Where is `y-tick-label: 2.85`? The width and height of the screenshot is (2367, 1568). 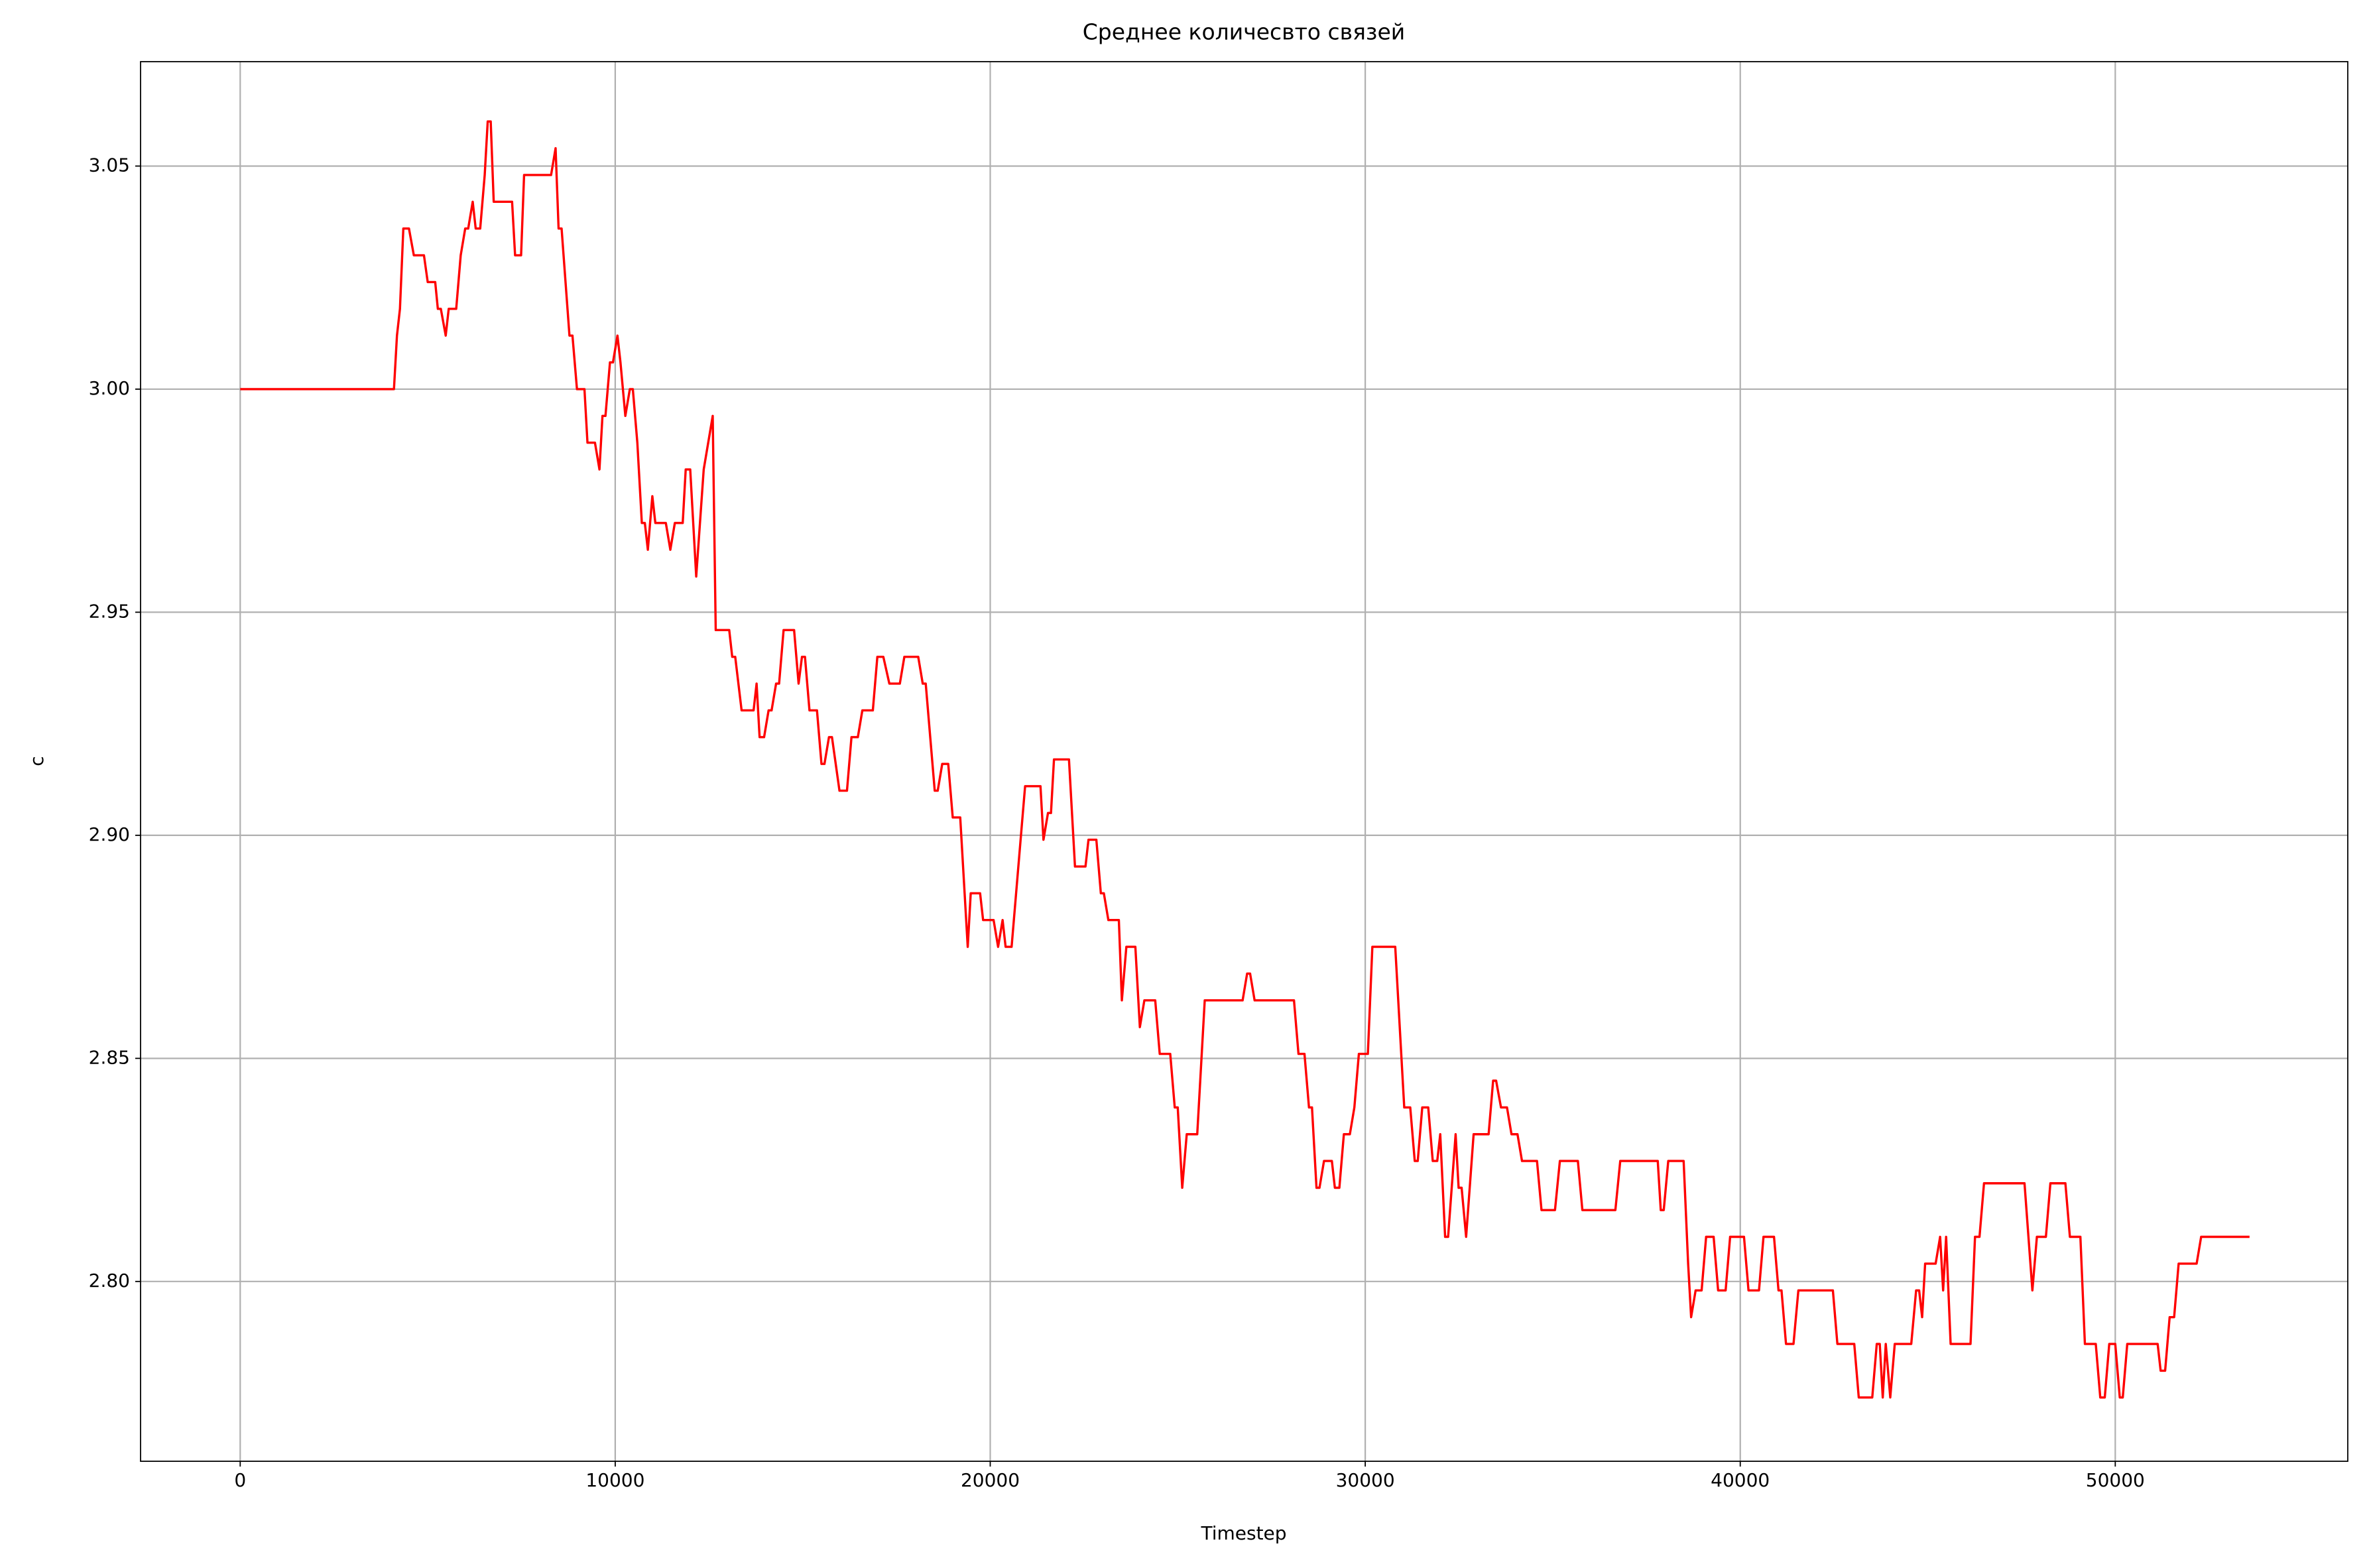 y-tick-label: 2.85 is located at coordinates (109, 1057).